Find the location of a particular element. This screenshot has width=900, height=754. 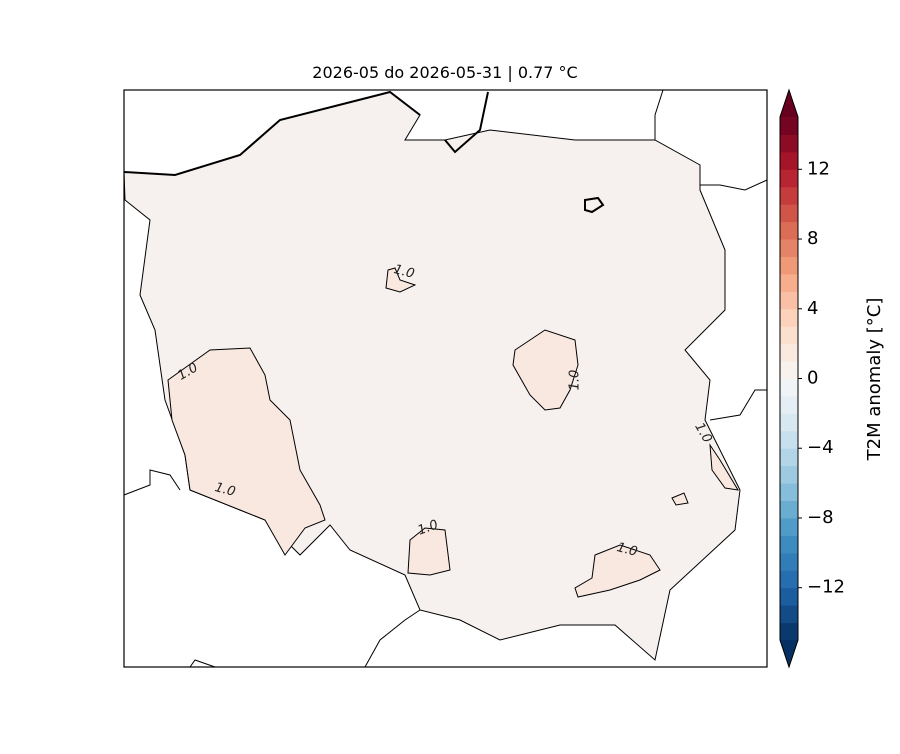

colorbar-tick-label: 4 is located at coordinates (812, 308).